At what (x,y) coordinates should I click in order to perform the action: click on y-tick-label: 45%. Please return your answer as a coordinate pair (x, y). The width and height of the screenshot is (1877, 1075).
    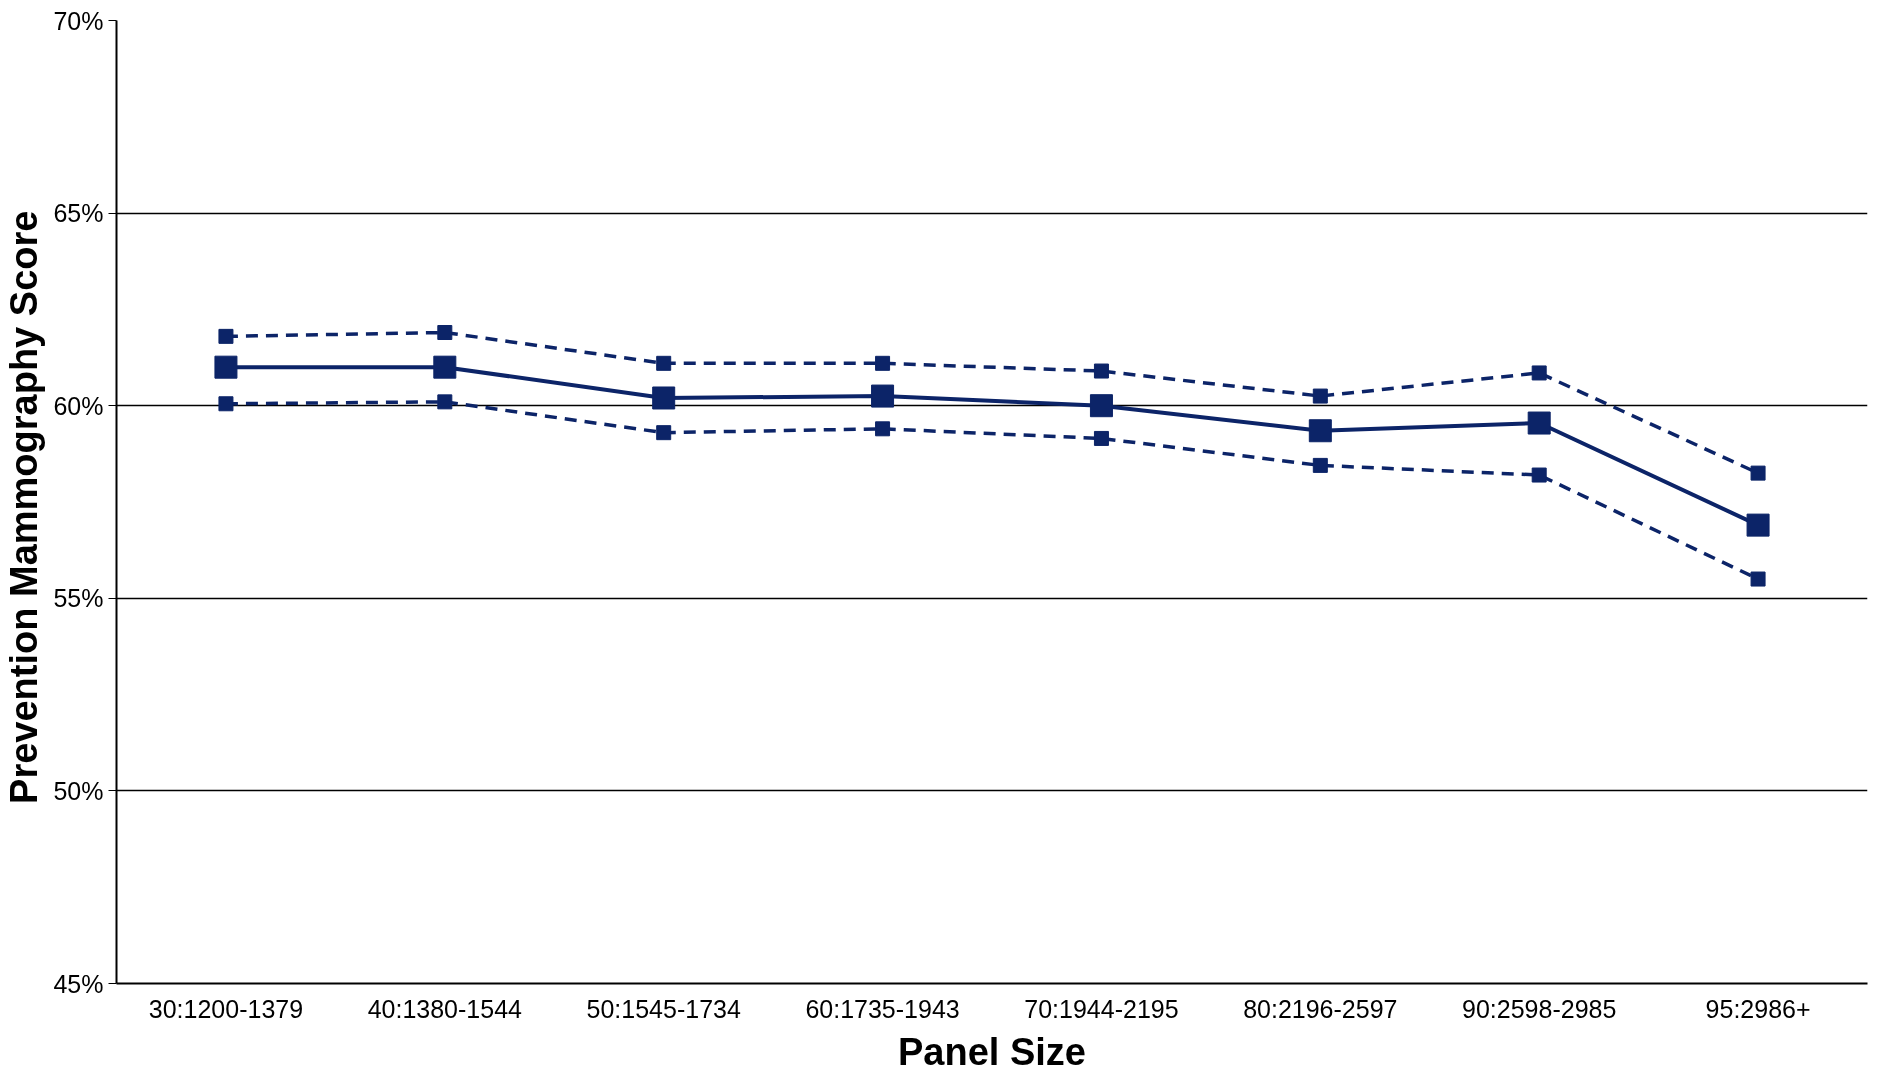
    Looking at the image, I should click on (78, 983).